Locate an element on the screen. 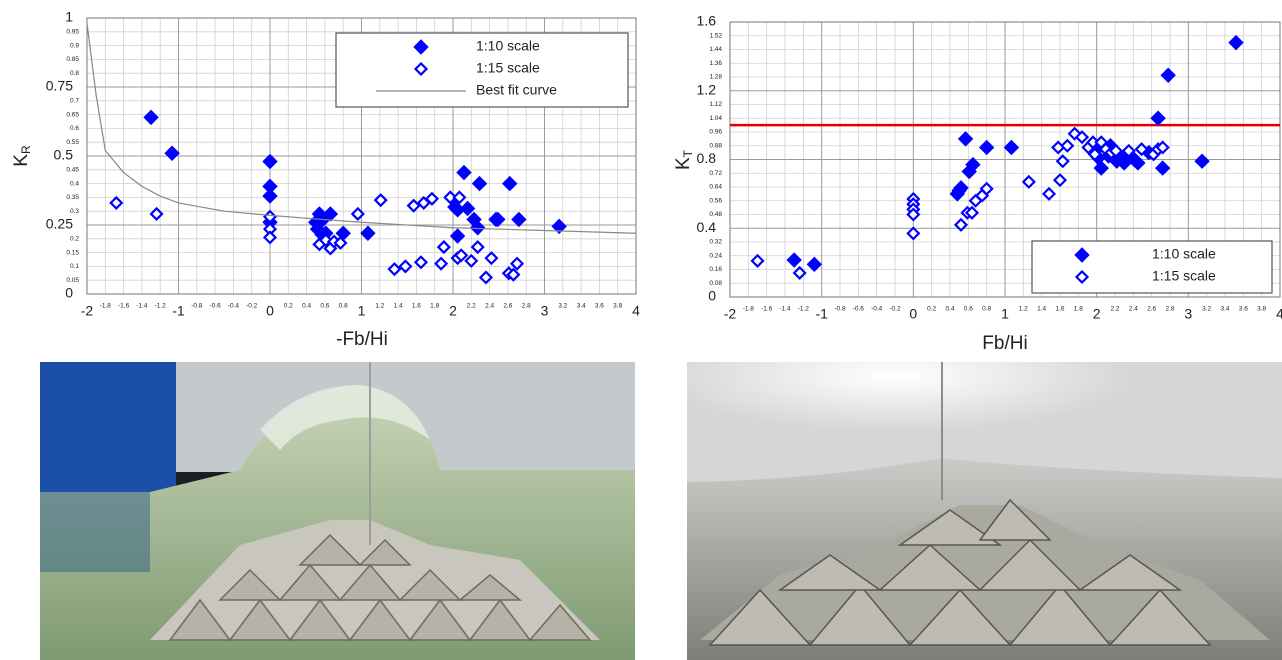 Image resolution: width=1282 pixels, height=660 pixels. y-tick-label: 1.2 is located at coordinates (707, 89).